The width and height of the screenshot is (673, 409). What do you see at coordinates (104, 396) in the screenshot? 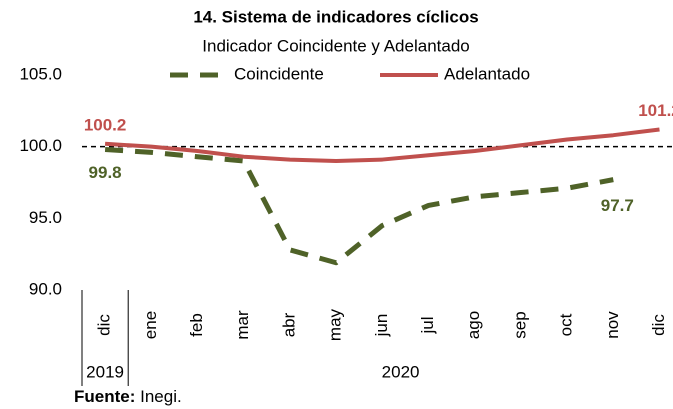
I see `source-label: Fuente:` at bounding box center [104, 396].